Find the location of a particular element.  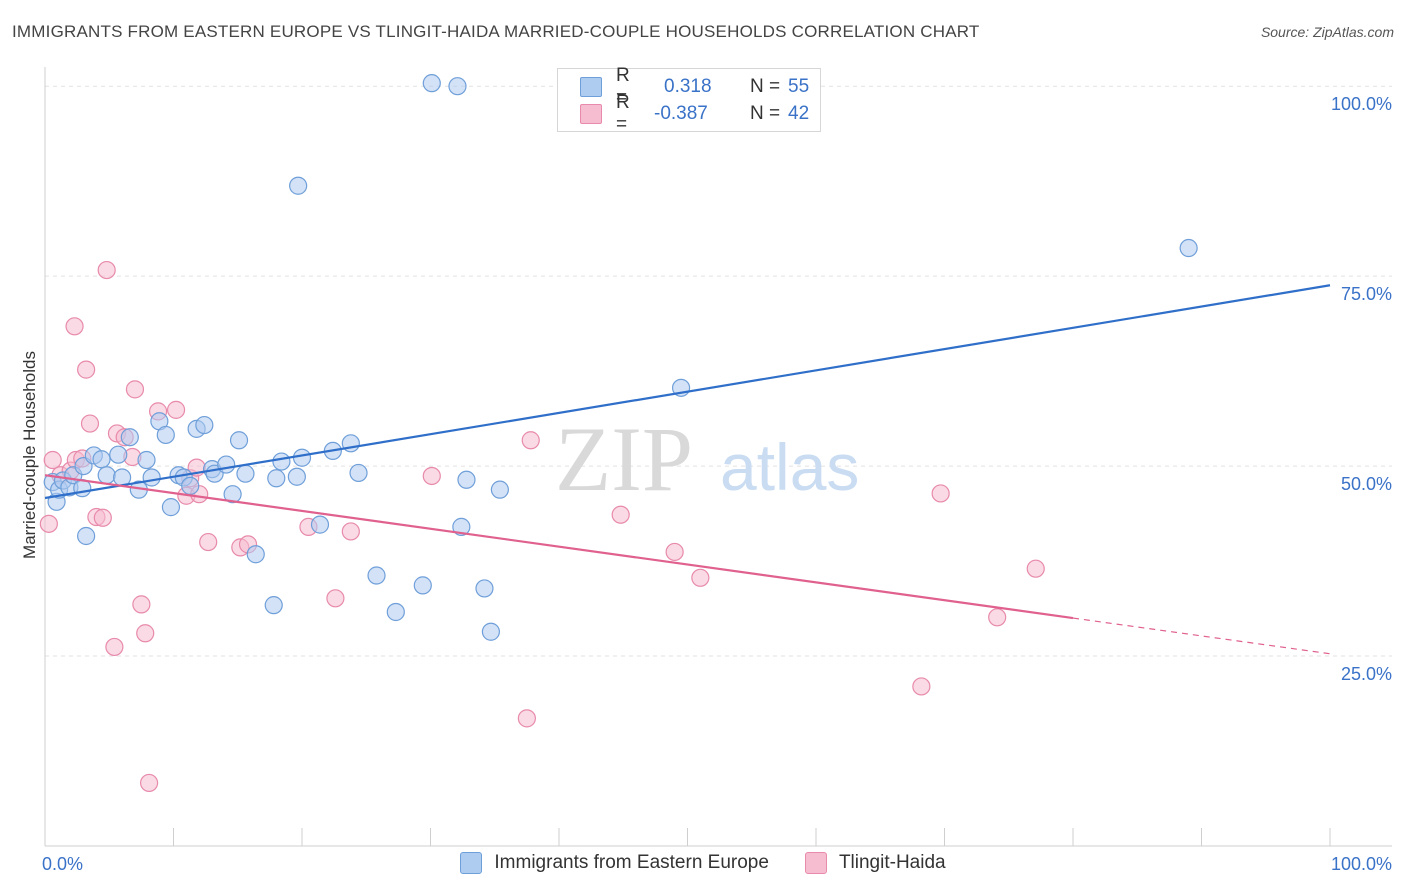

legend-item-eastern-europe: Immigrants from Eastern Europe is located at coordinates (614, 863).